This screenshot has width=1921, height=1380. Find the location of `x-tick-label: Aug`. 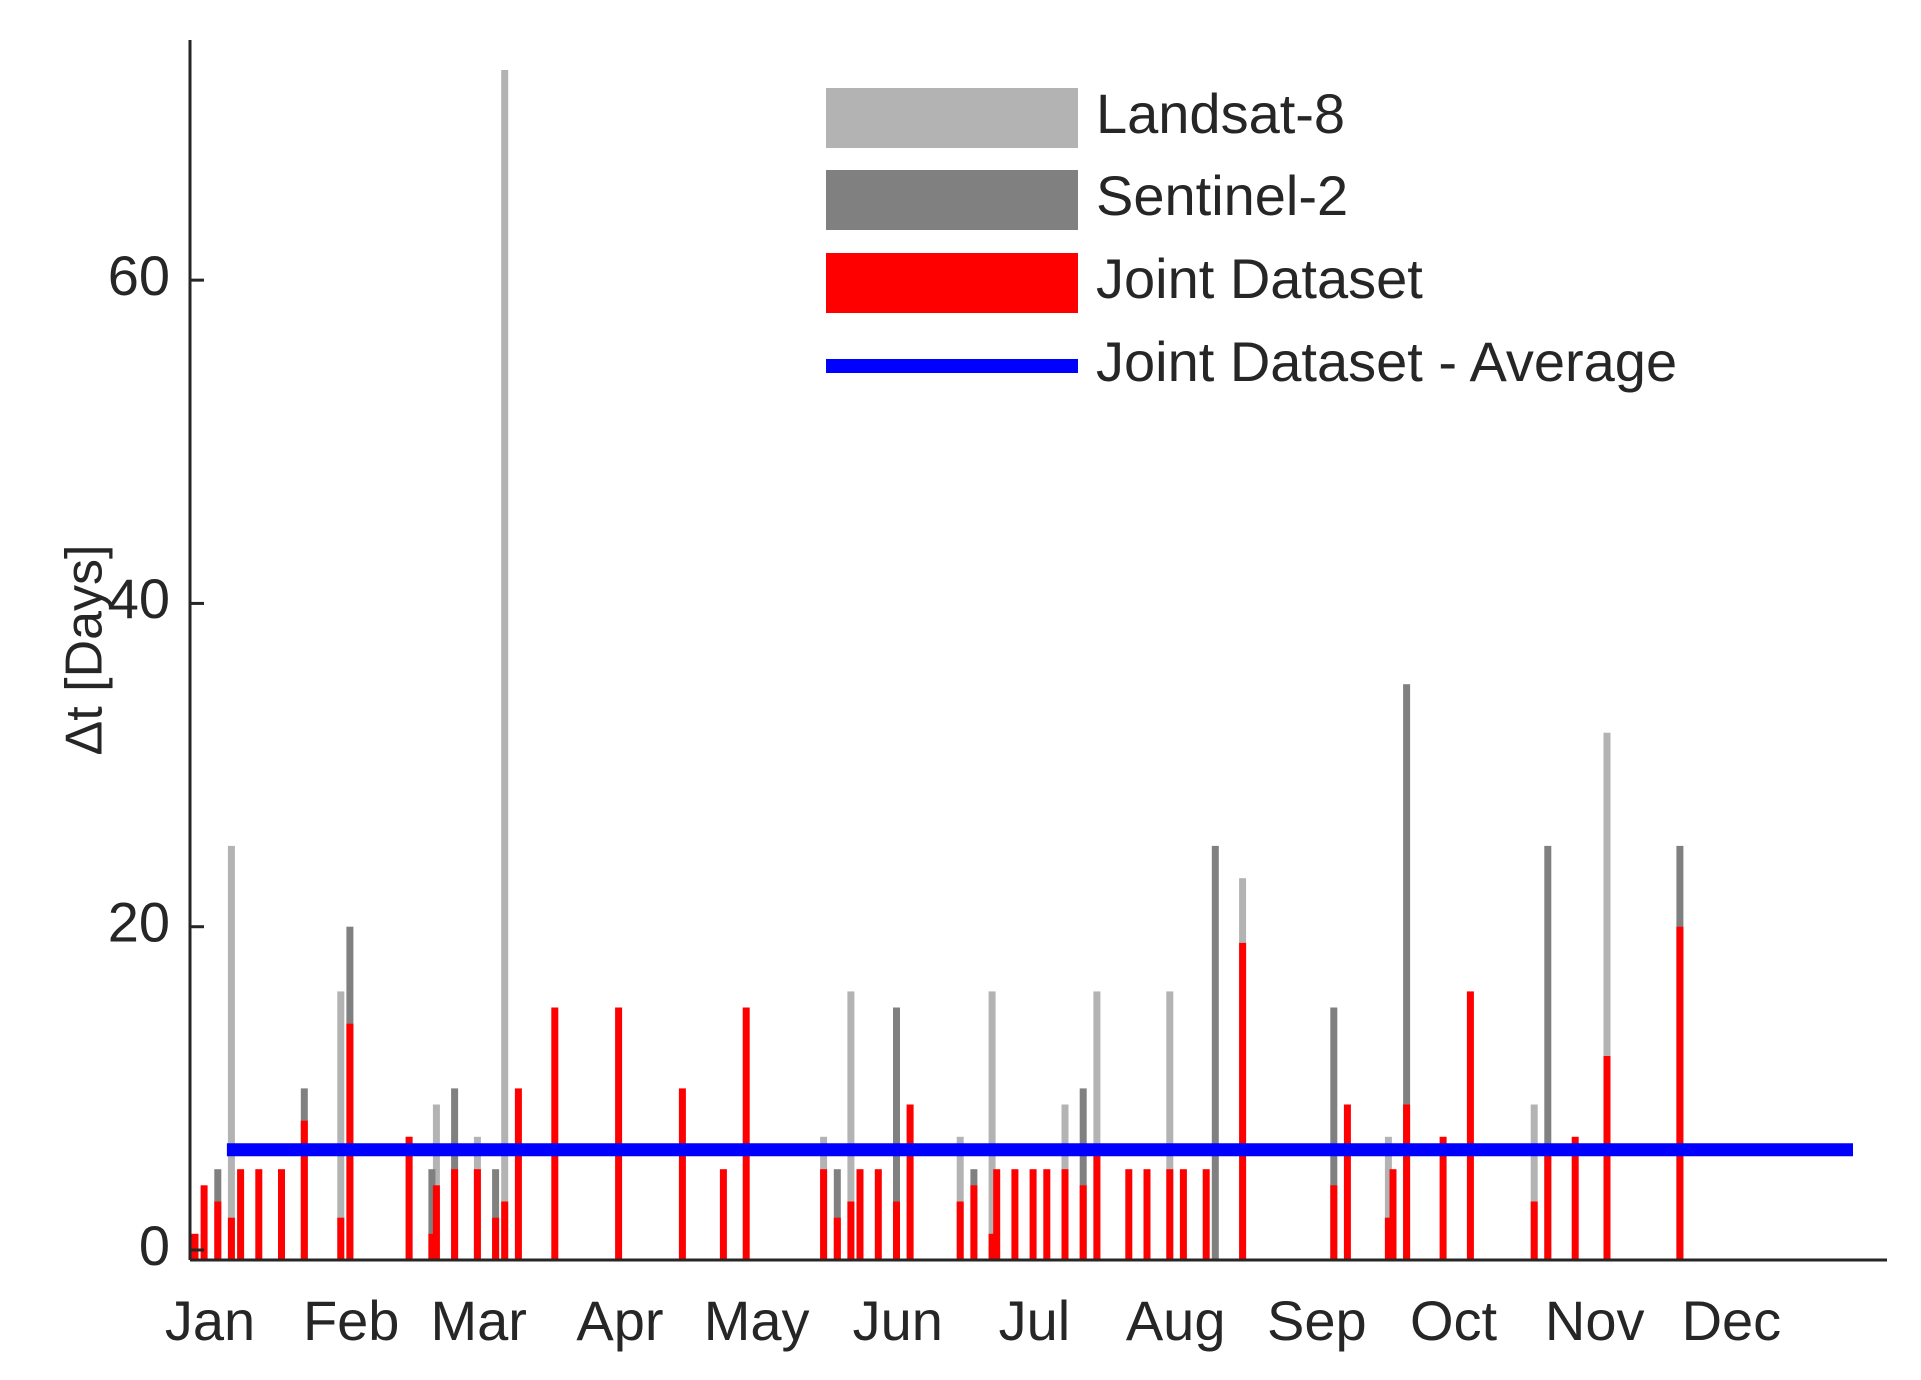

x-tick-label: Aug is located at coordinates (1176, 1320).